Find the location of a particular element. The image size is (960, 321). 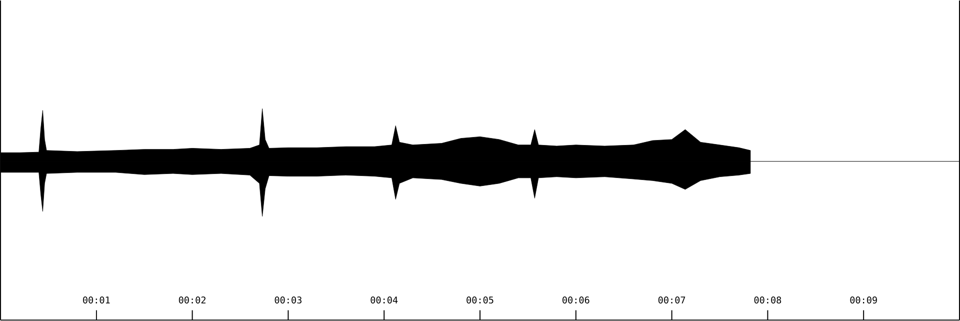

x-tick-label: 00:07 is located at coordinates (672, 300).